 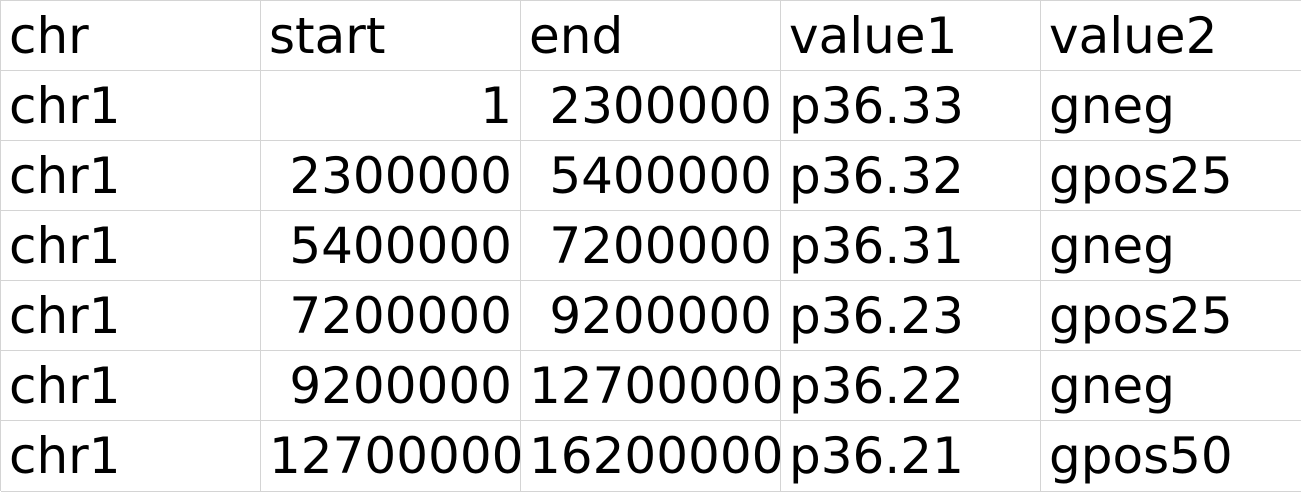 I want to click on cell-start: 2300000, so click(x=391, y=176).